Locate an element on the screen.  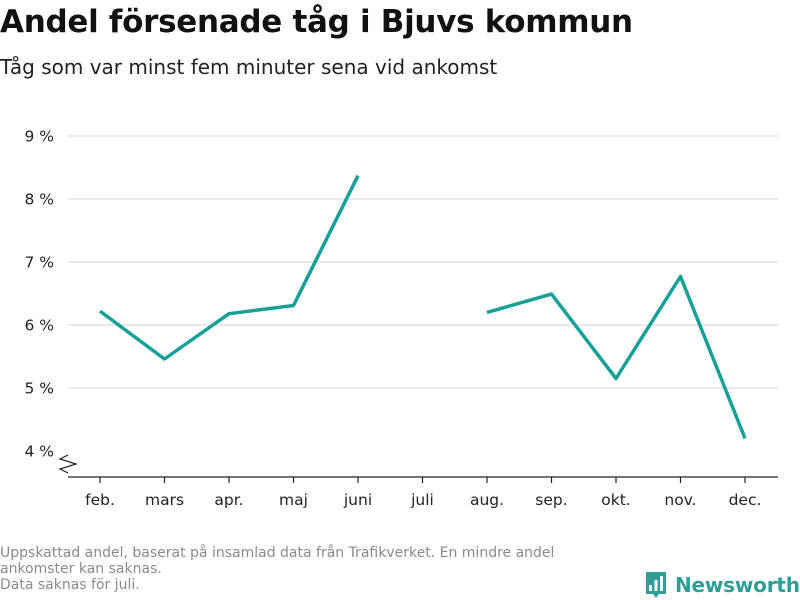
y-tick-label: 9 % is located at coordinates (39, 137).